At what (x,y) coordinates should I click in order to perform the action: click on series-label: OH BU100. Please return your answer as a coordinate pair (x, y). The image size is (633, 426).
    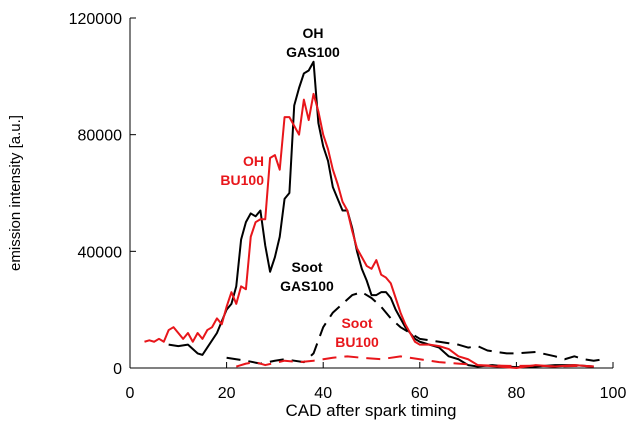
    Looking at the image, I should click on (242, 170).